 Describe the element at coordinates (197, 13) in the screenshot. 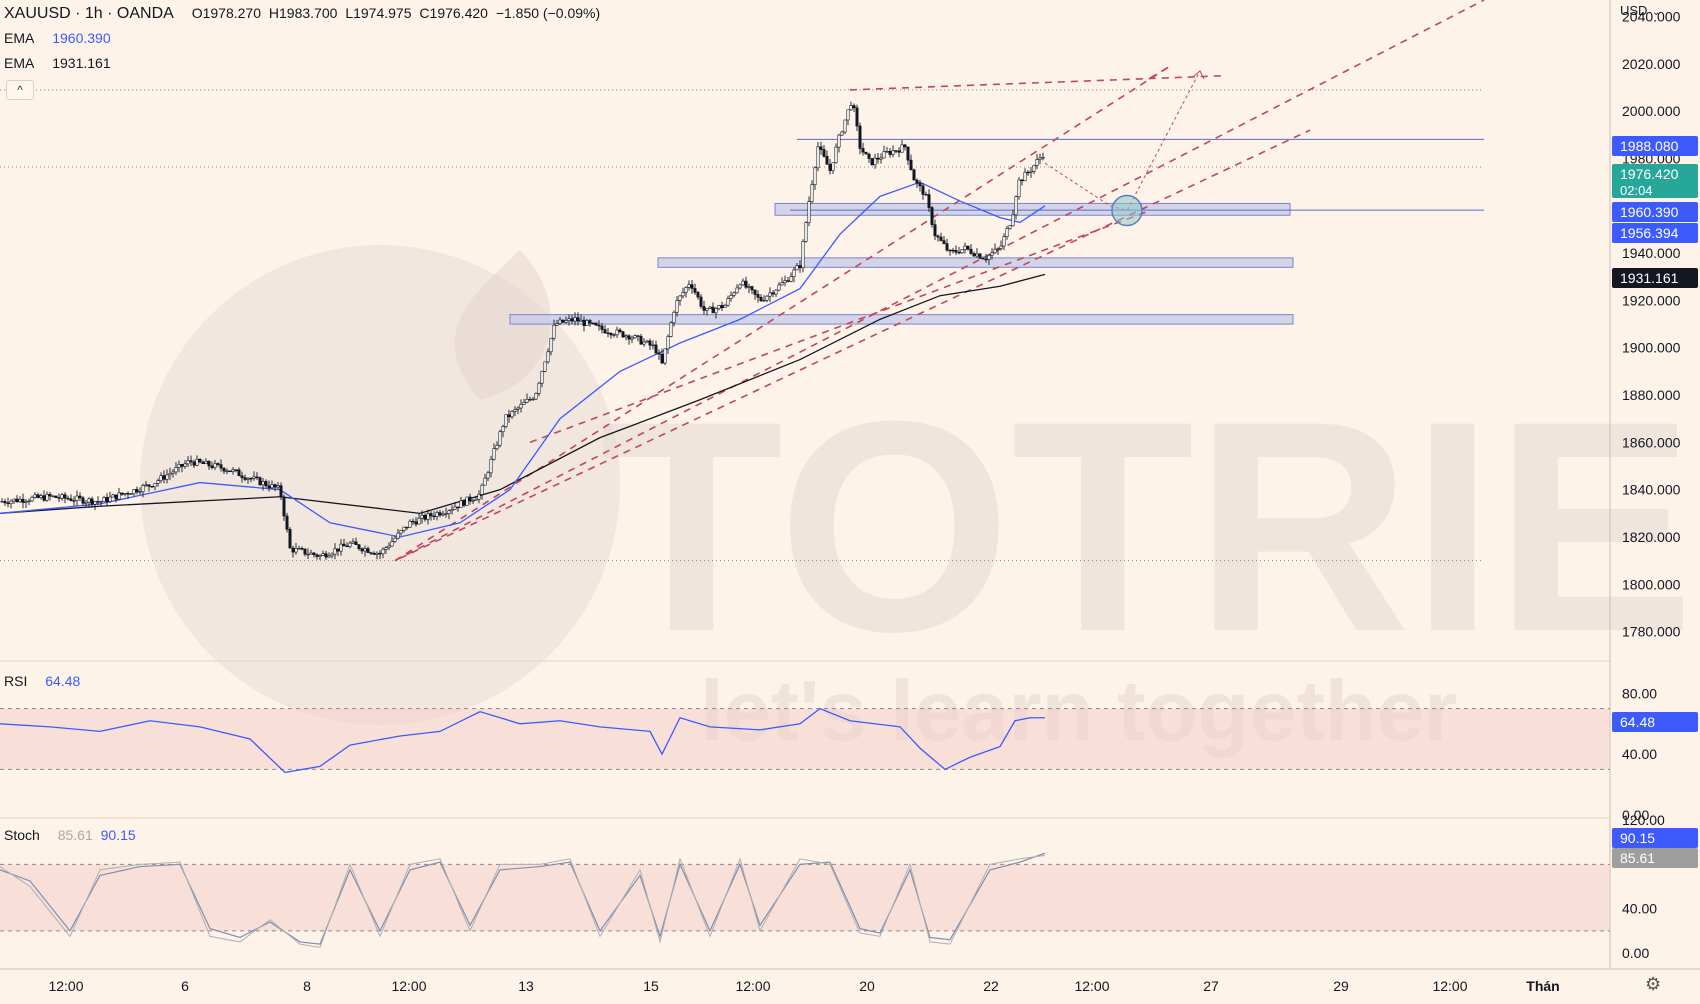

I see `open-label: O` at that location.